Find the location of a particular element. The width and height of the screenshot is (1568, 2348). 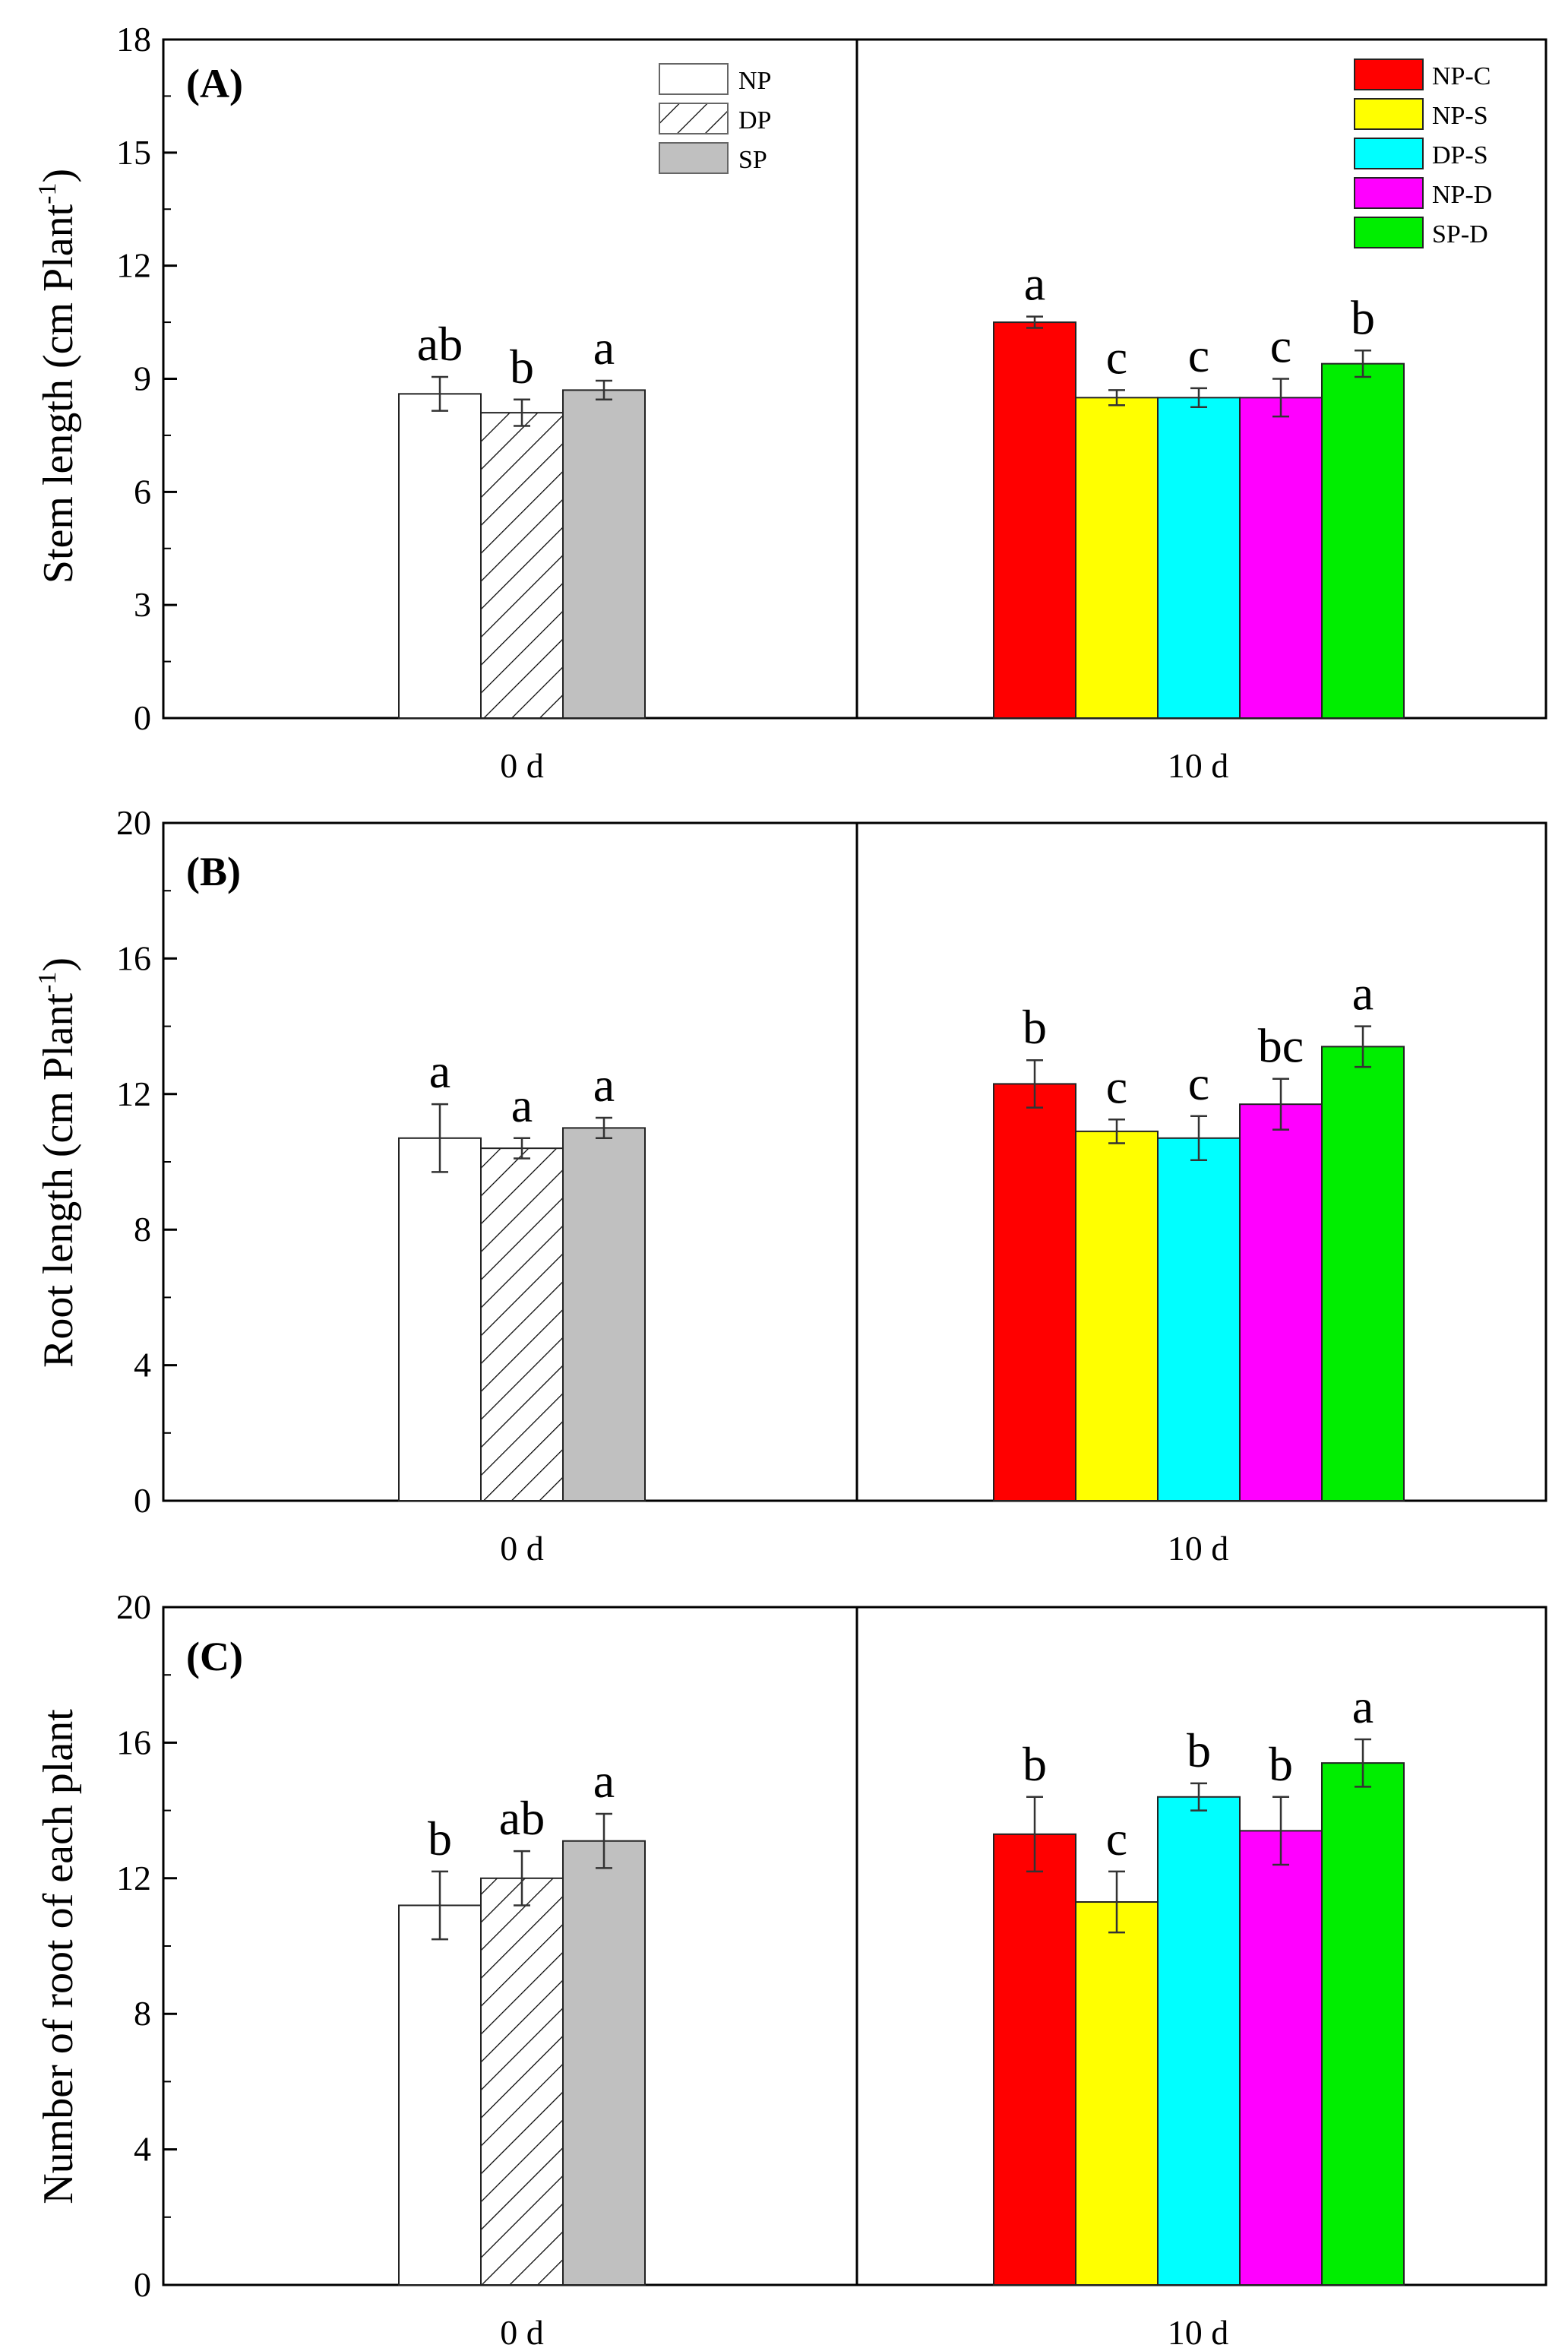

legend-swatch-np-c is located at coordinates (1389, 74).